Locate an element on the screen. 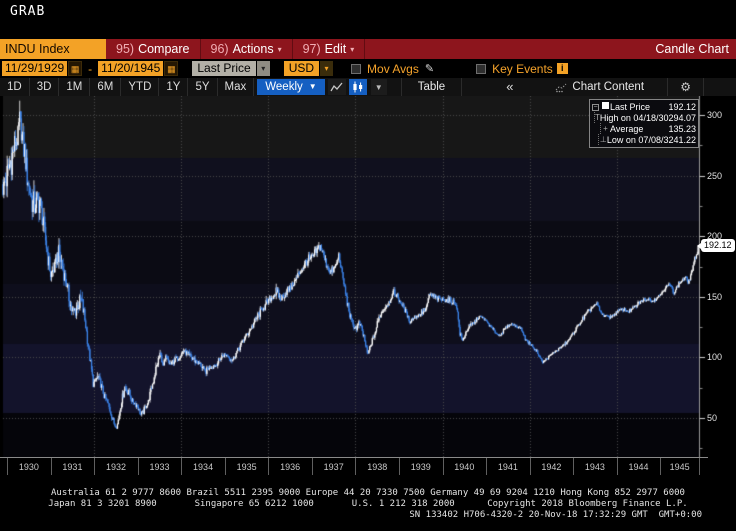 Image resolution: width=736 pixels, height=531 pixels. line-chart-icon is located at coordinates (336, 87).